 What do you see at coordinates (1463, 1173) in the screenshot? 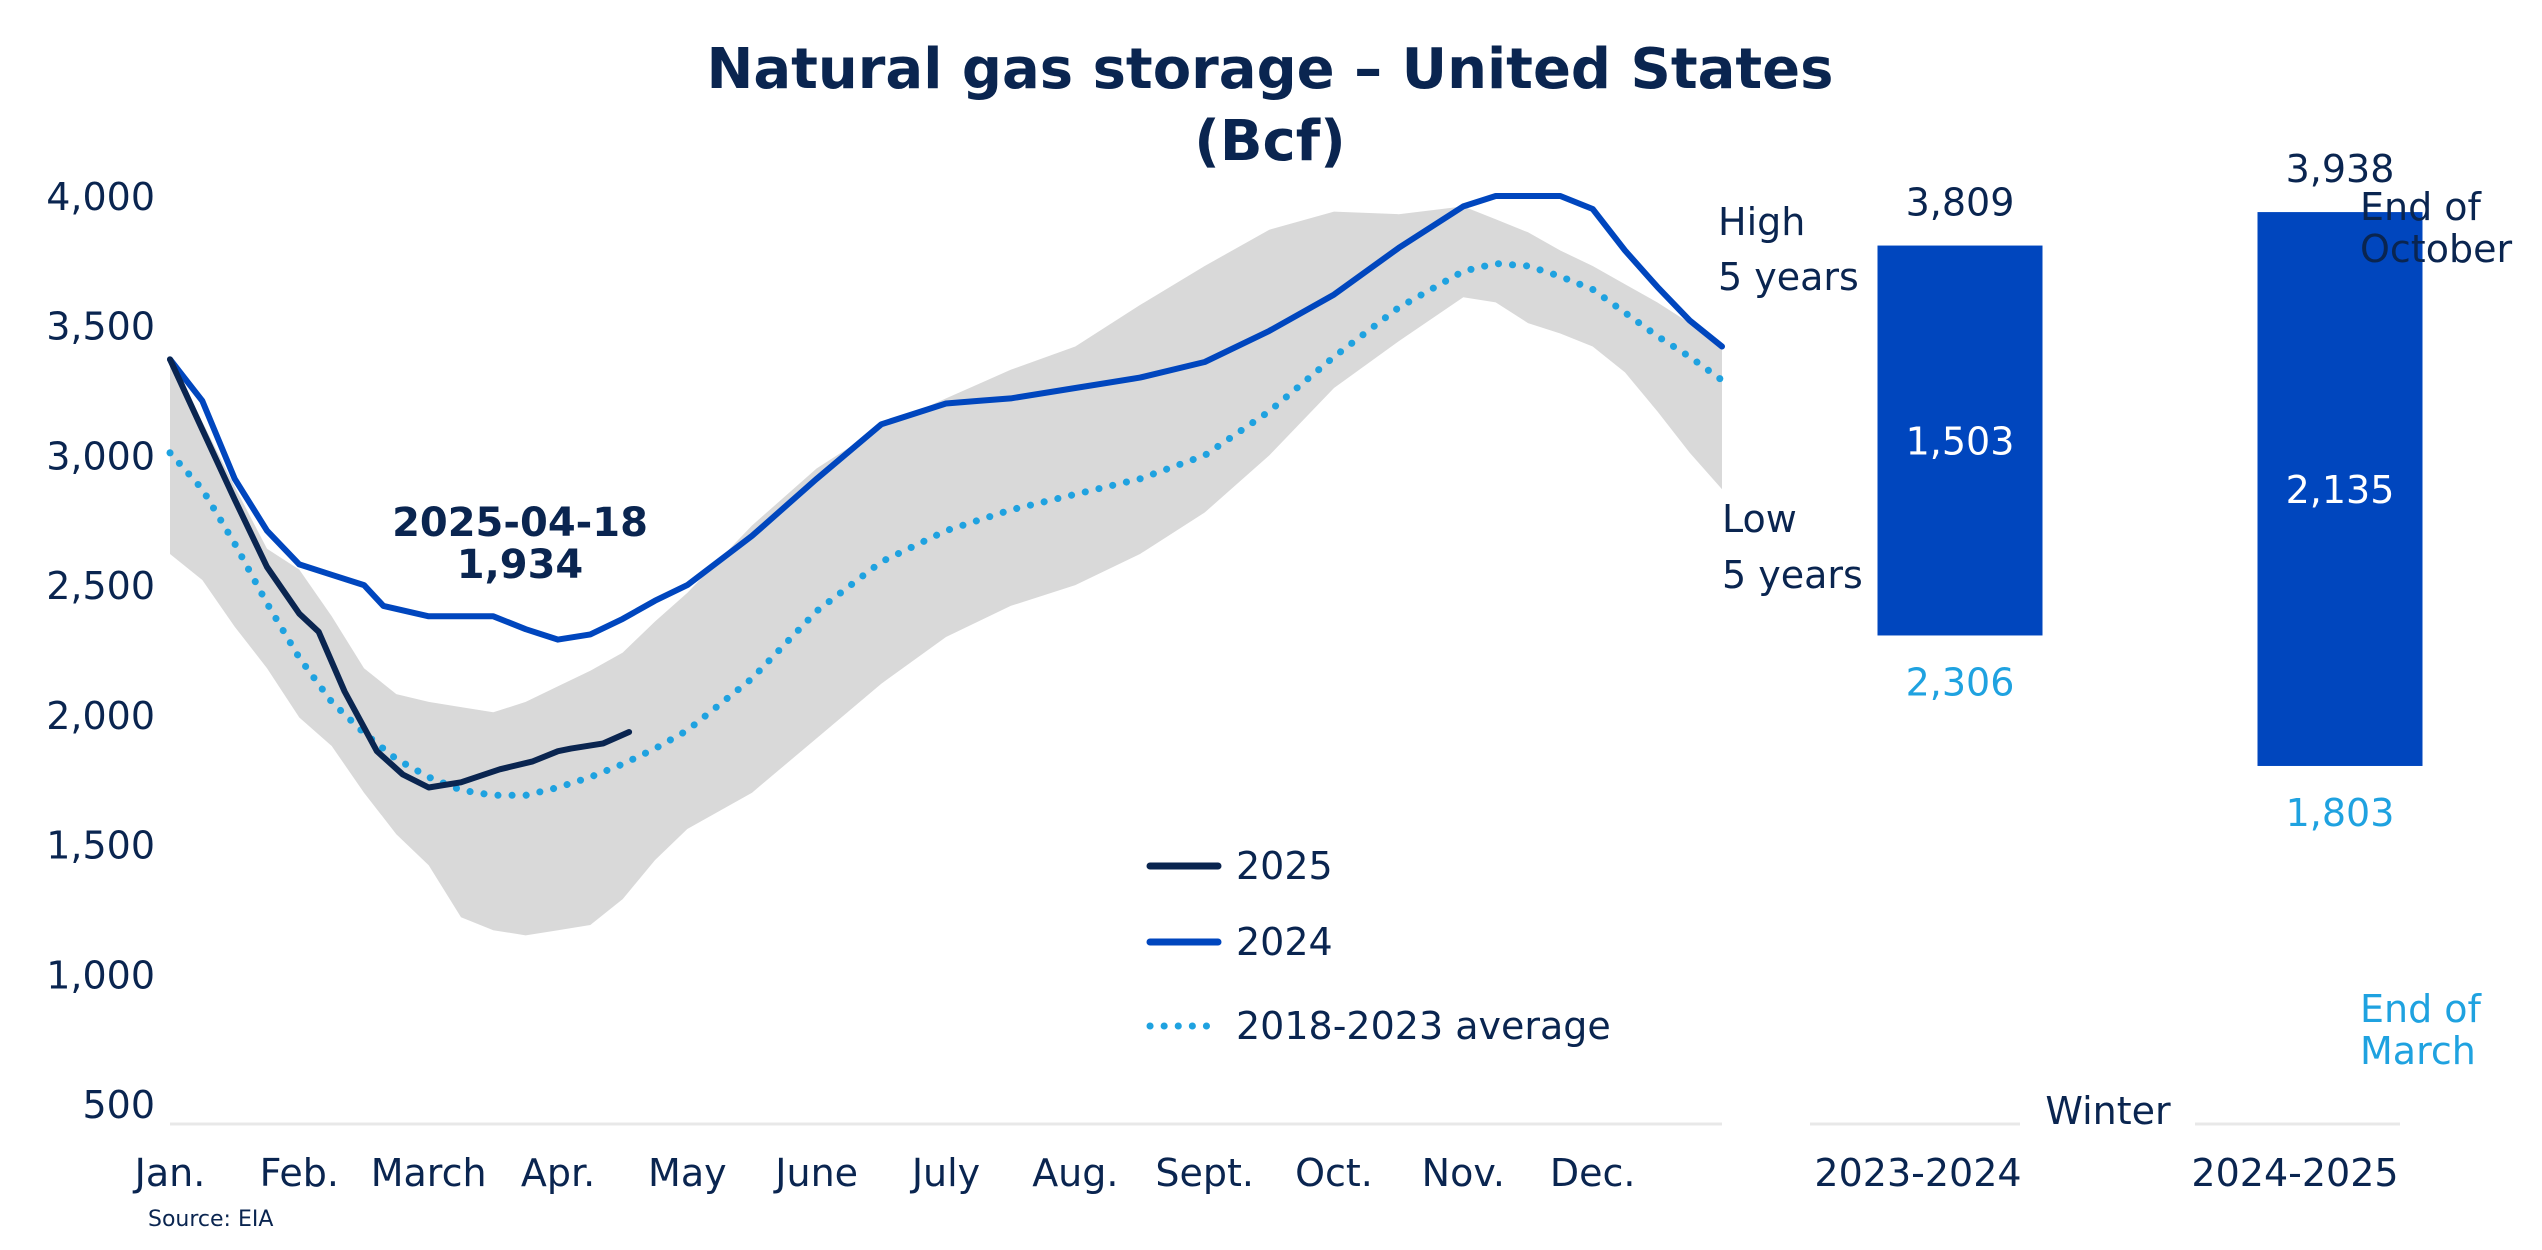
I see `x-tick-label: Nov.` at bounding box center [1463, 1173].